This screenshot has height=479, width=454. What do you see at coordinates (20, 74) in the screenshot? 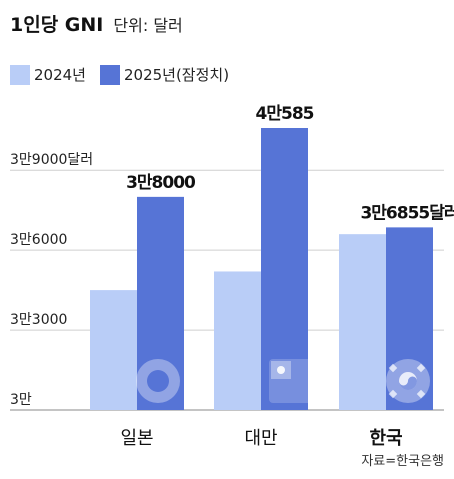
I see `legend-swatch-2024` at bounding box center [20, 74].